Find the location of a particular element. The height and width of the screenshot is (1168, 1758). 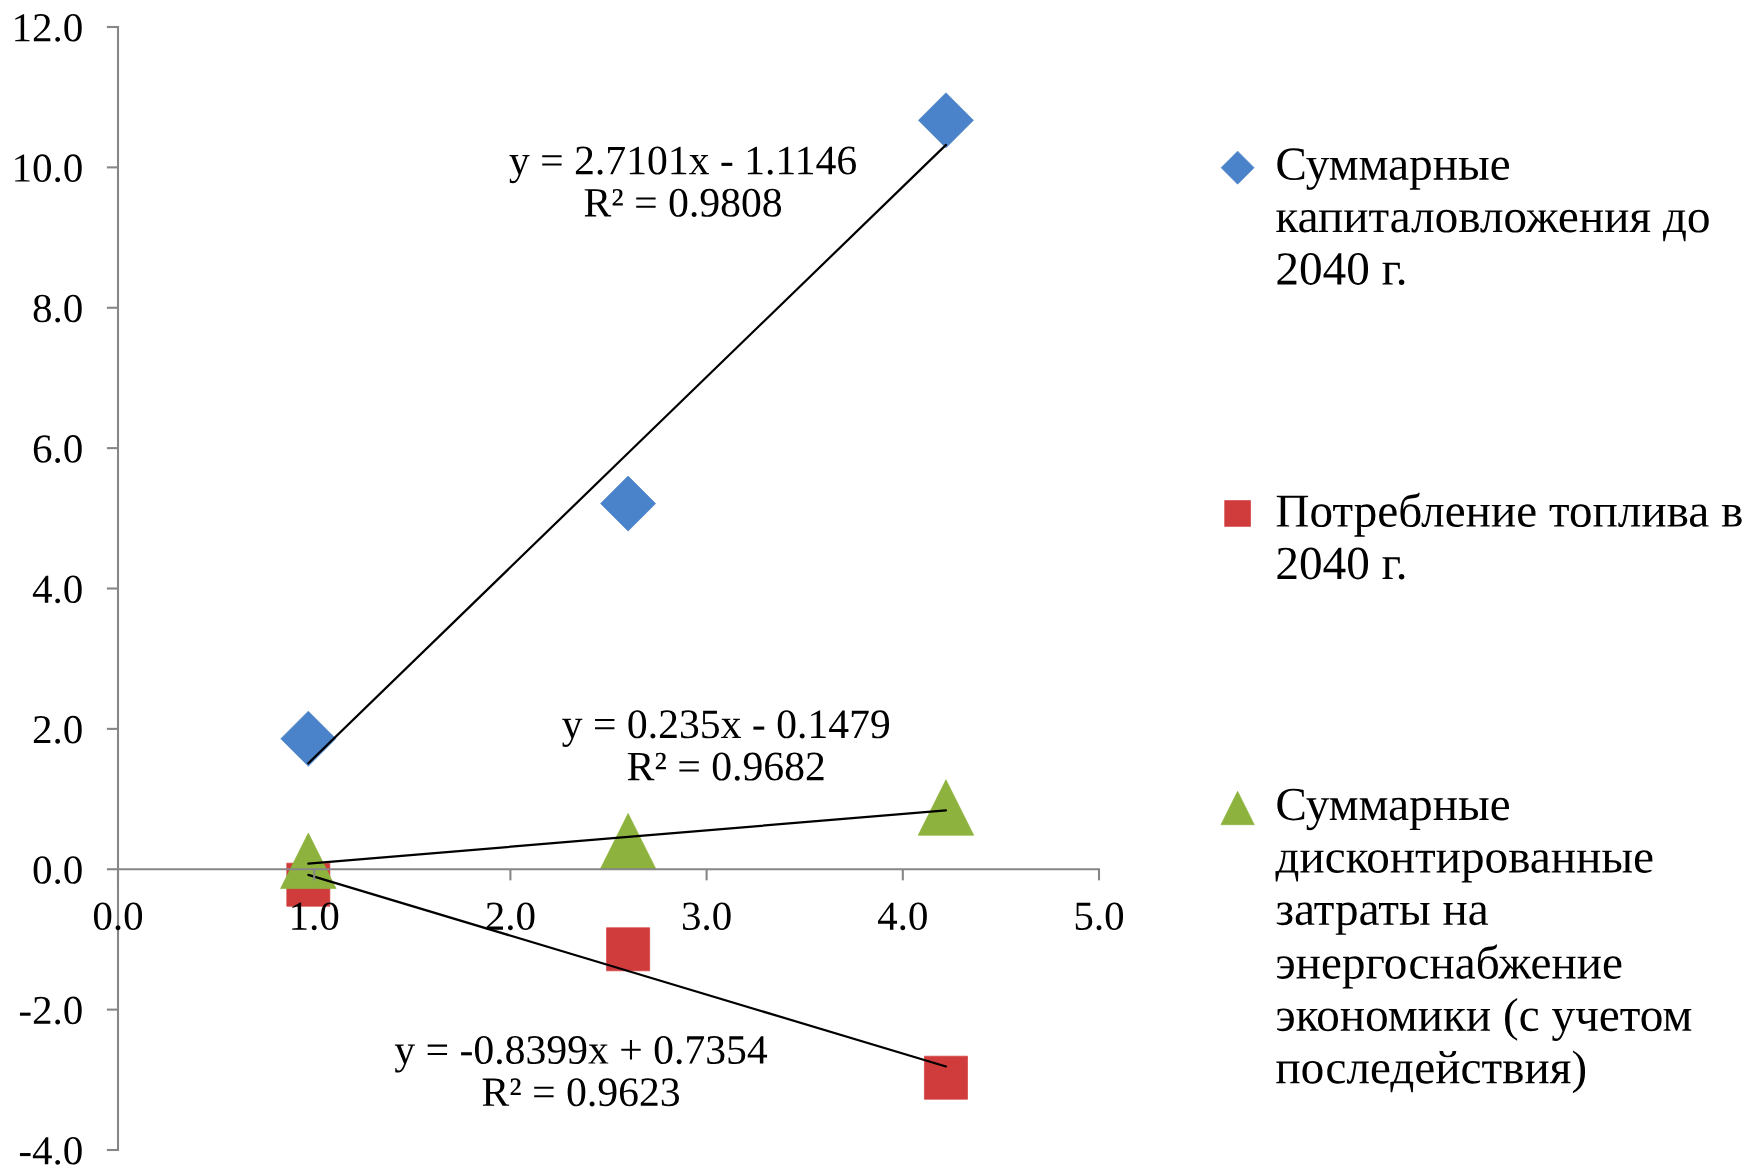

y-tick-label: 12.0 is located at coordinates (48, 27).